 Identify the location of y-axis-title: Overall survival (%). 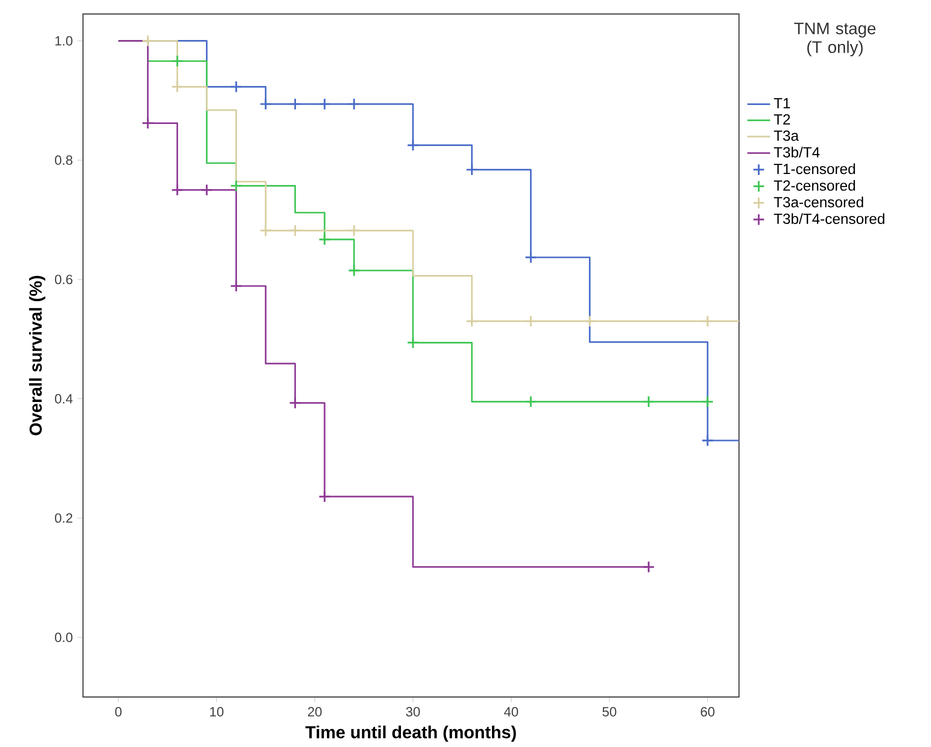
(37, 356).